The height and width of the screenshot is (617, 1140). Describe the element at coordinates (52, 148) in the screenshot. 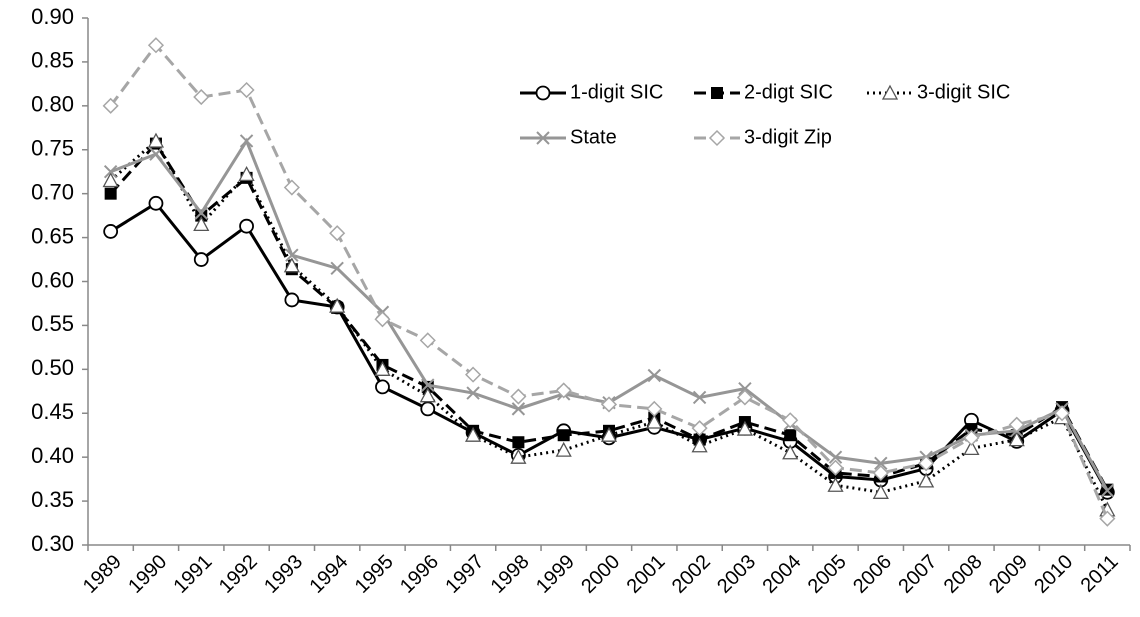

I see `y-tick-label: 0.75` at that location.